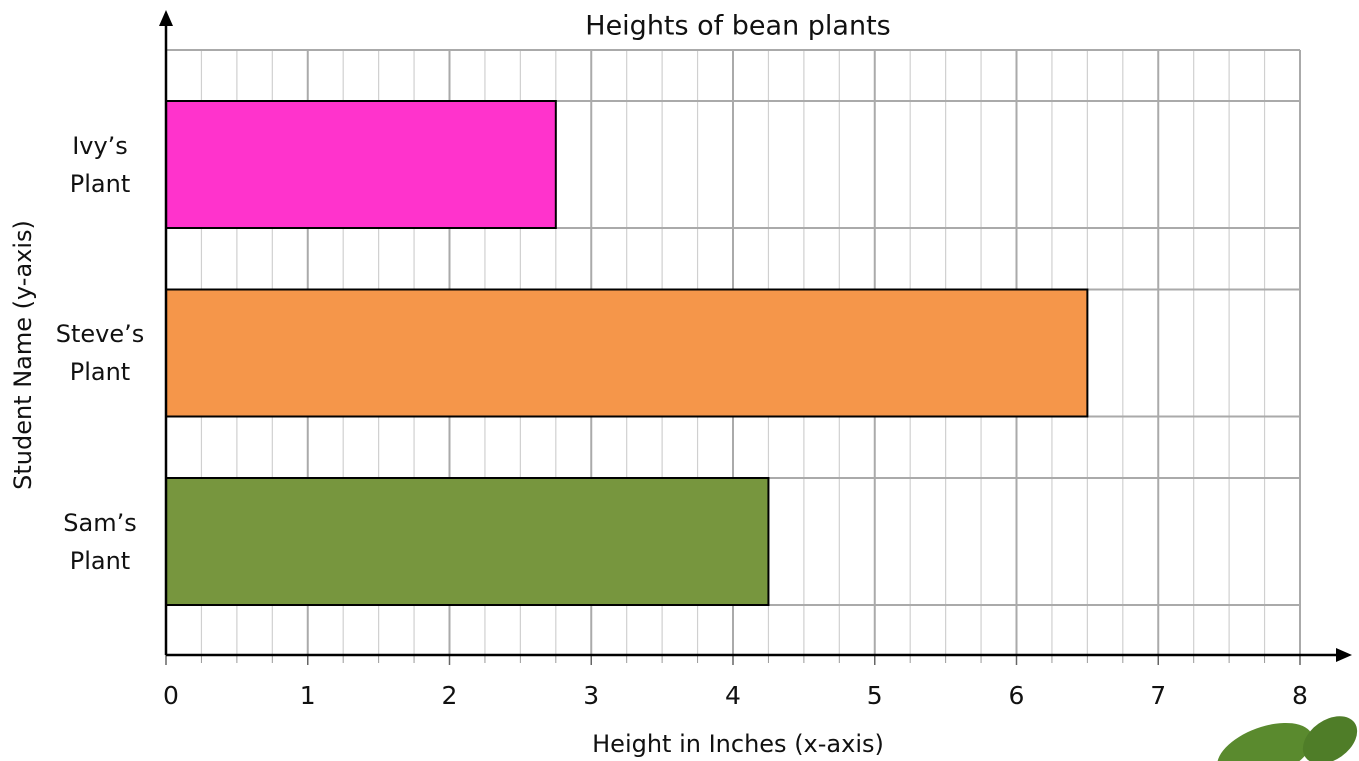 The height and width of the screenshot is (761, 1359). Describe the element at coordinates (733, 695) in the screenshot. I see `x-tick-label: 4` at that location.